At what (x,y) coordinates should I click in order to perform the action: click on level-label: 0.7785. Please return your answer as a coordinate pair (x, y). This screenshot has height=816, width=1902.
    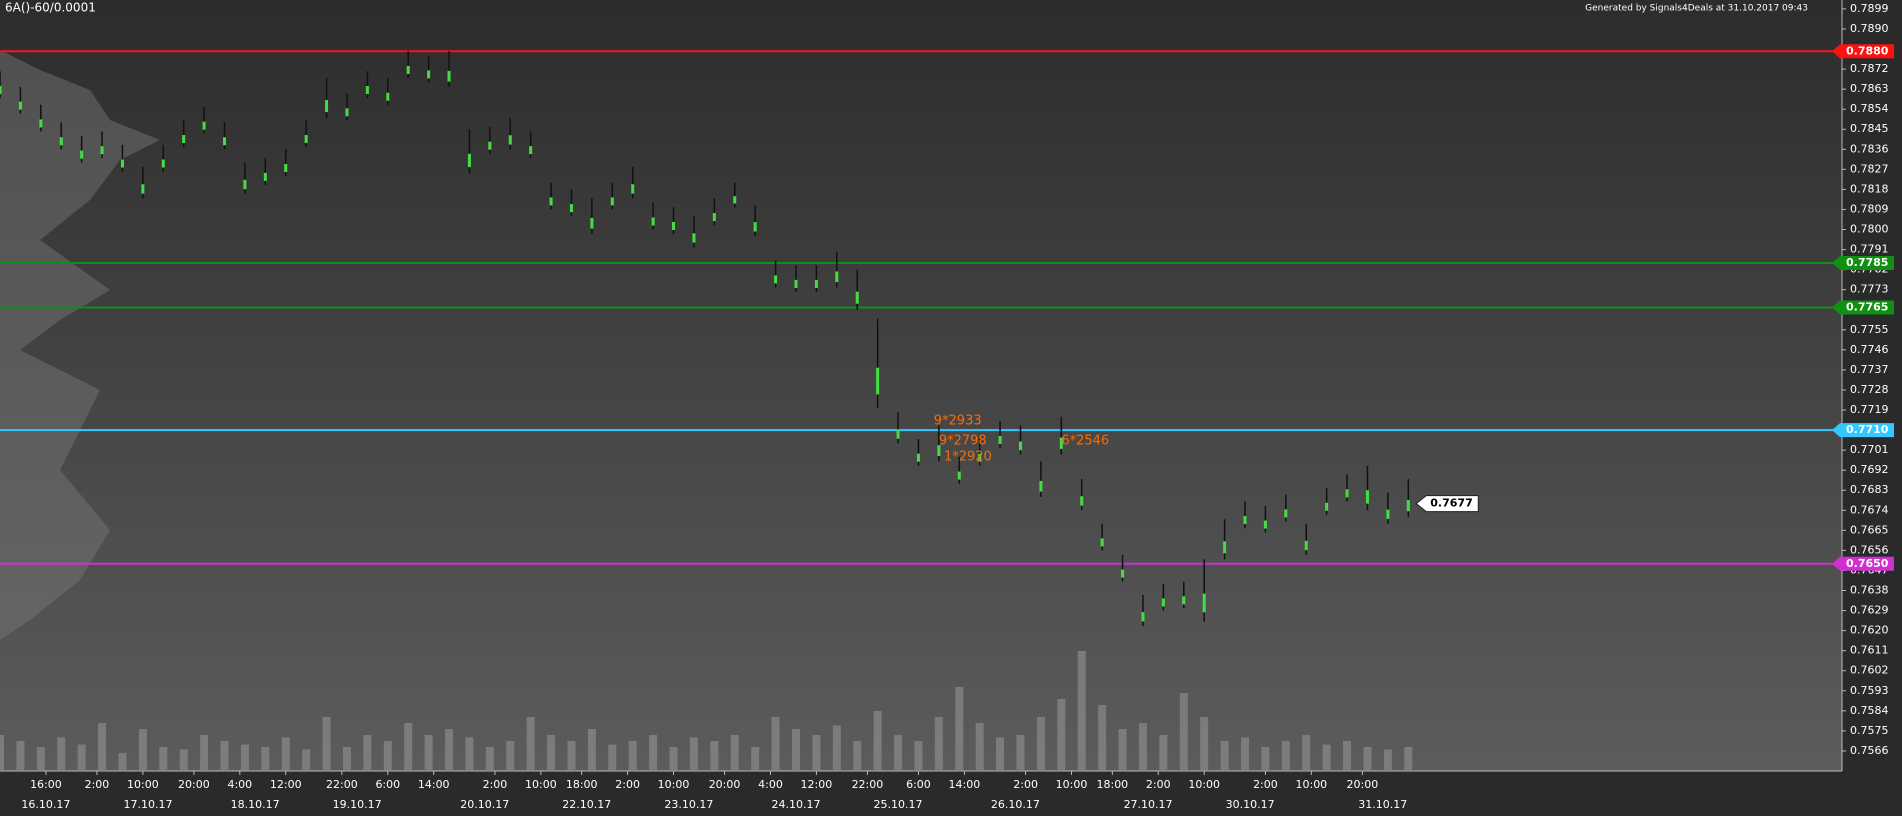
    Looking at the image, I should click on (1867, 262).